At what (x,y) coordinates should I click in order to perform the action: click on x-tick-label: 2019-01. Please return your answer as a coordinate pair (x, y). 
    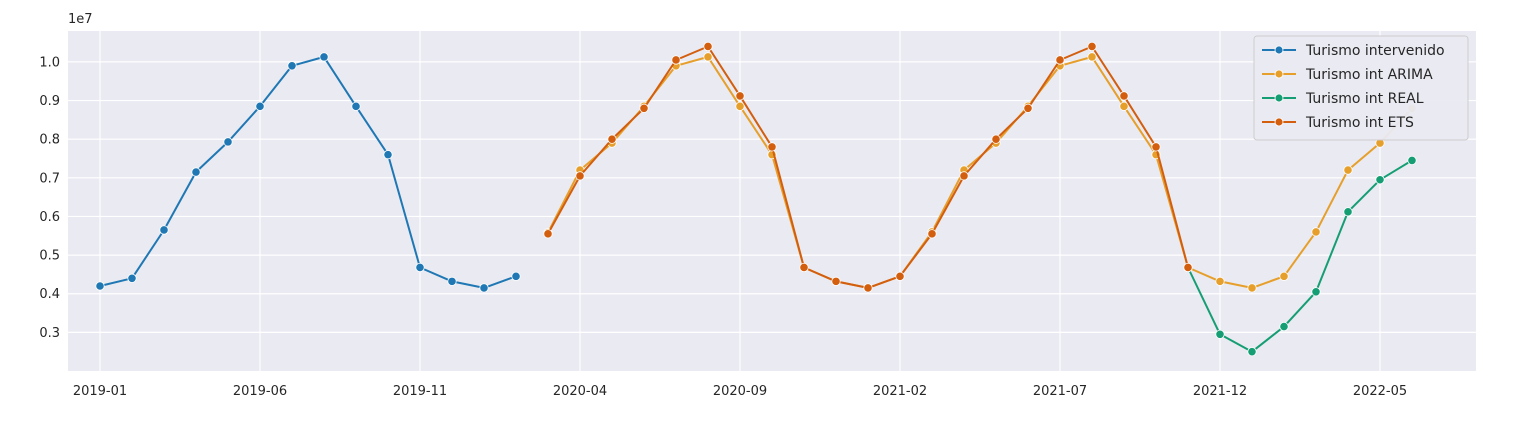
    Looking at the image, I should click on (100, 391).